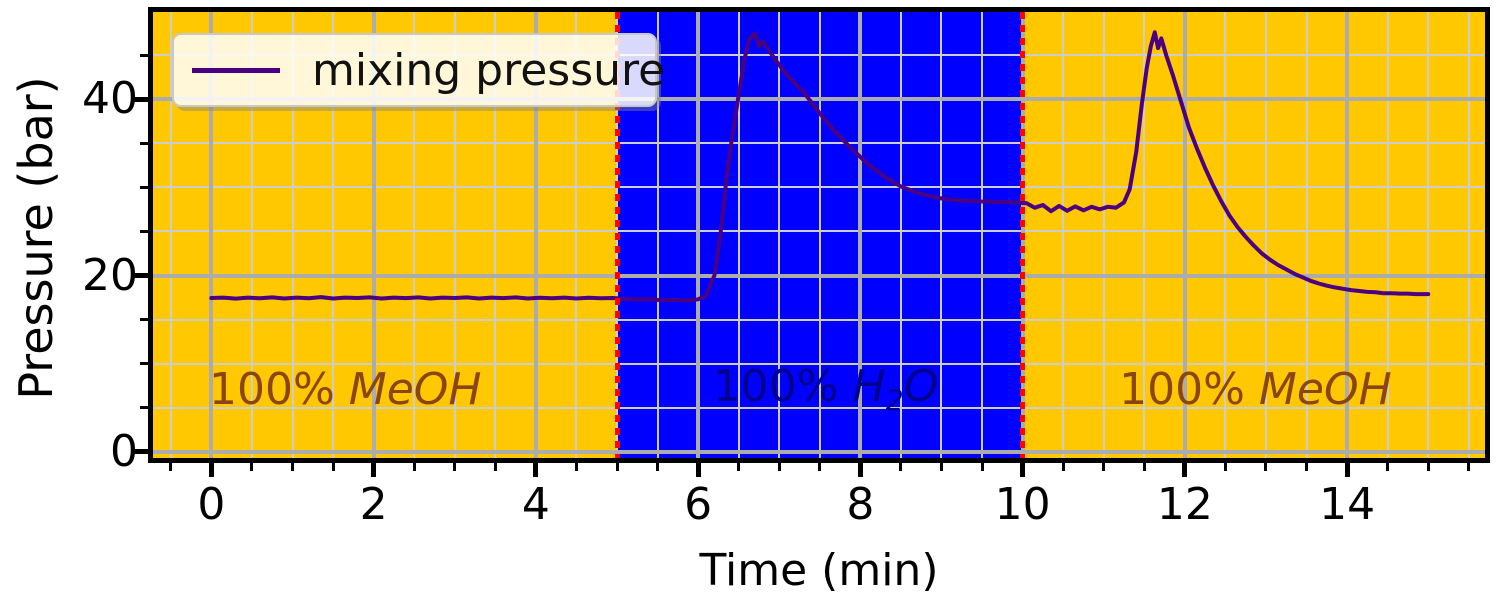  What do you see at coordinates (894, 400) in the screenshot?
I see `annotation-subscript: 2` at bounding box center [894, 400].